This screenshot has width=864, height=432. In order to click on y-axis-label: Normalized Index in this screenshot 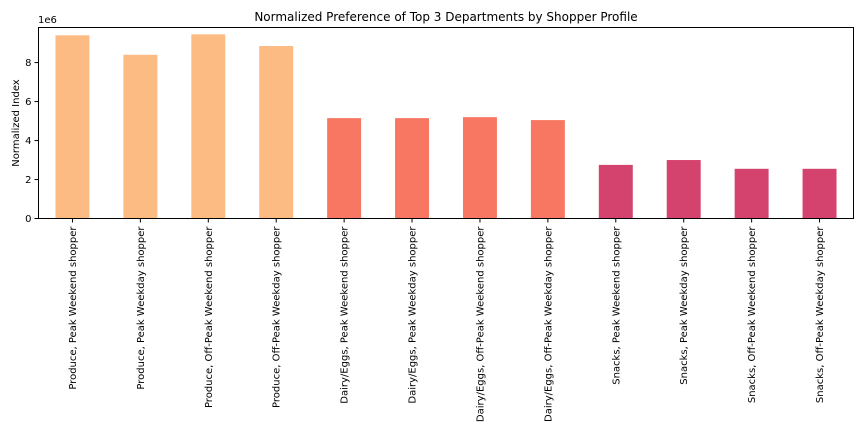, I will do `click(16, 122)`.